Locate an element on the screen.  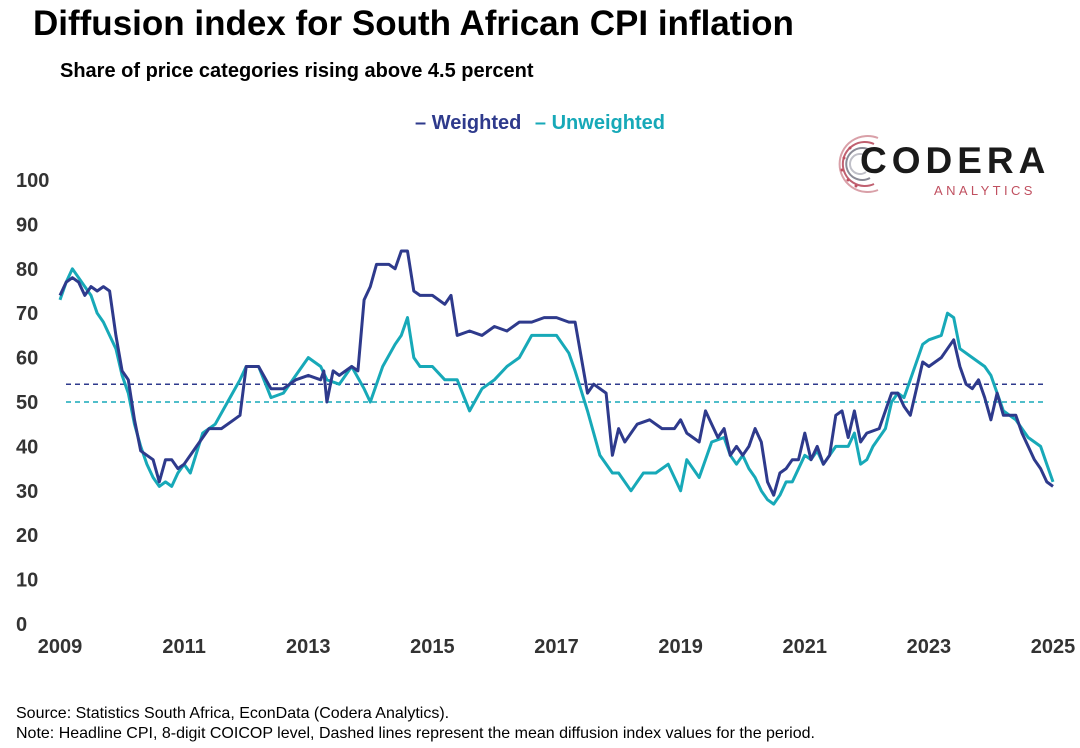
x-tick-label: 2013 is located at coordinates (308, 647).